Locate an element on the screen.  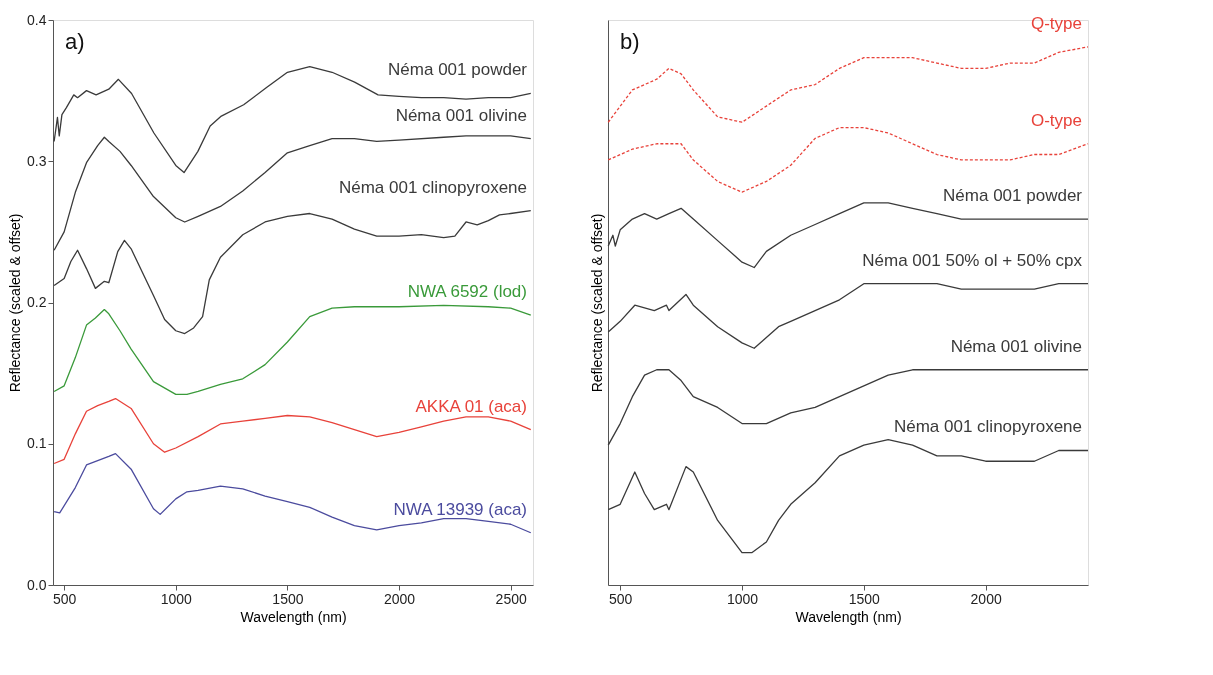
series-label: O-type is located at coordinates (1056, 120).